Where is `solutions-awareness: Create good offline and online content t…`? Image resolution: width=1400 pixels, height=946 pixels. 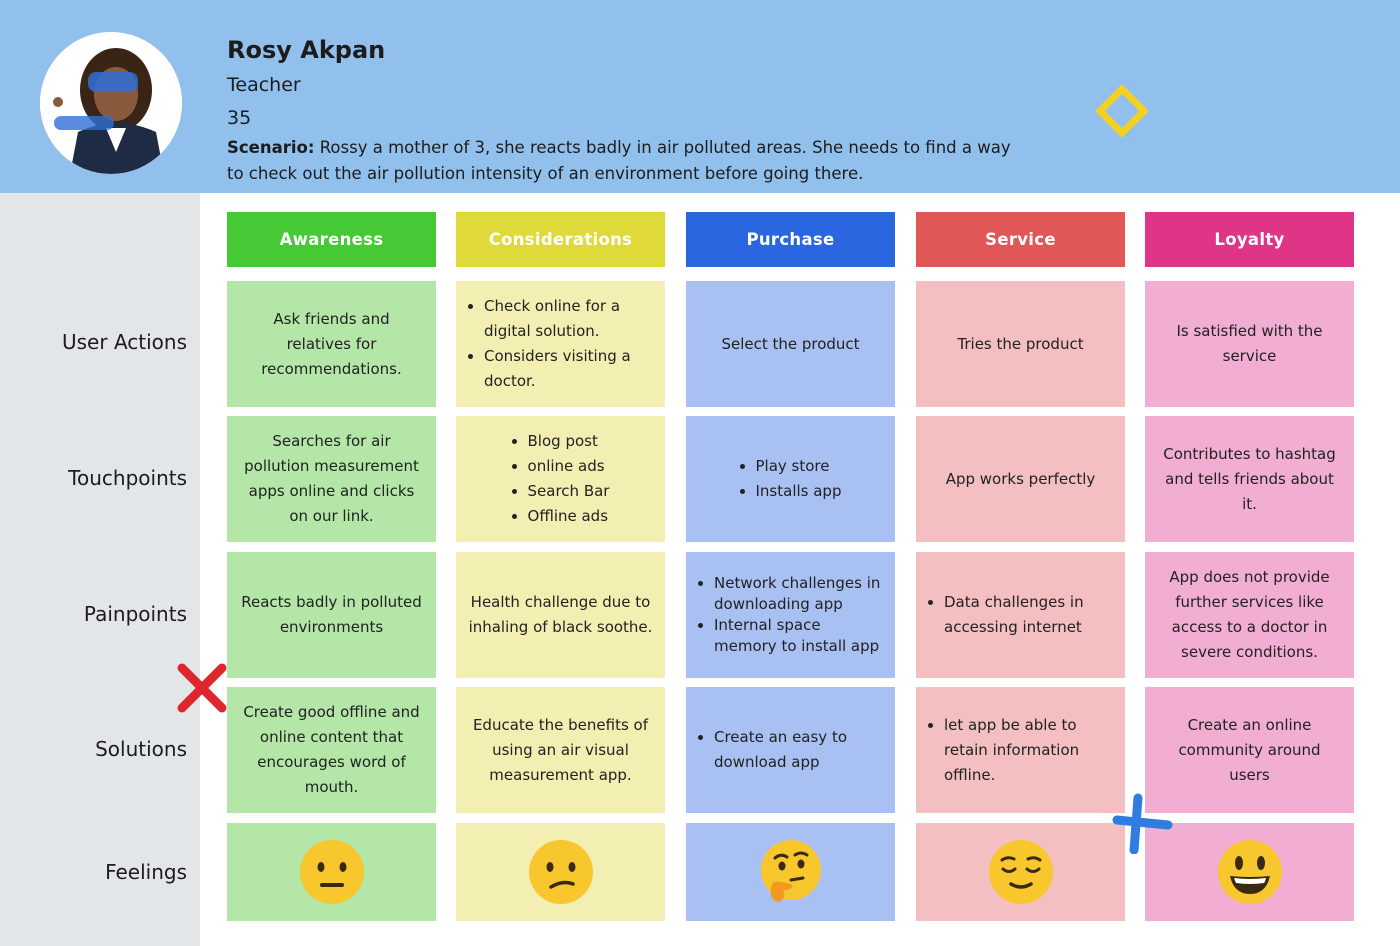
solutions-awareness: Create good offline and online content t… is located at coordinates (331, 750).